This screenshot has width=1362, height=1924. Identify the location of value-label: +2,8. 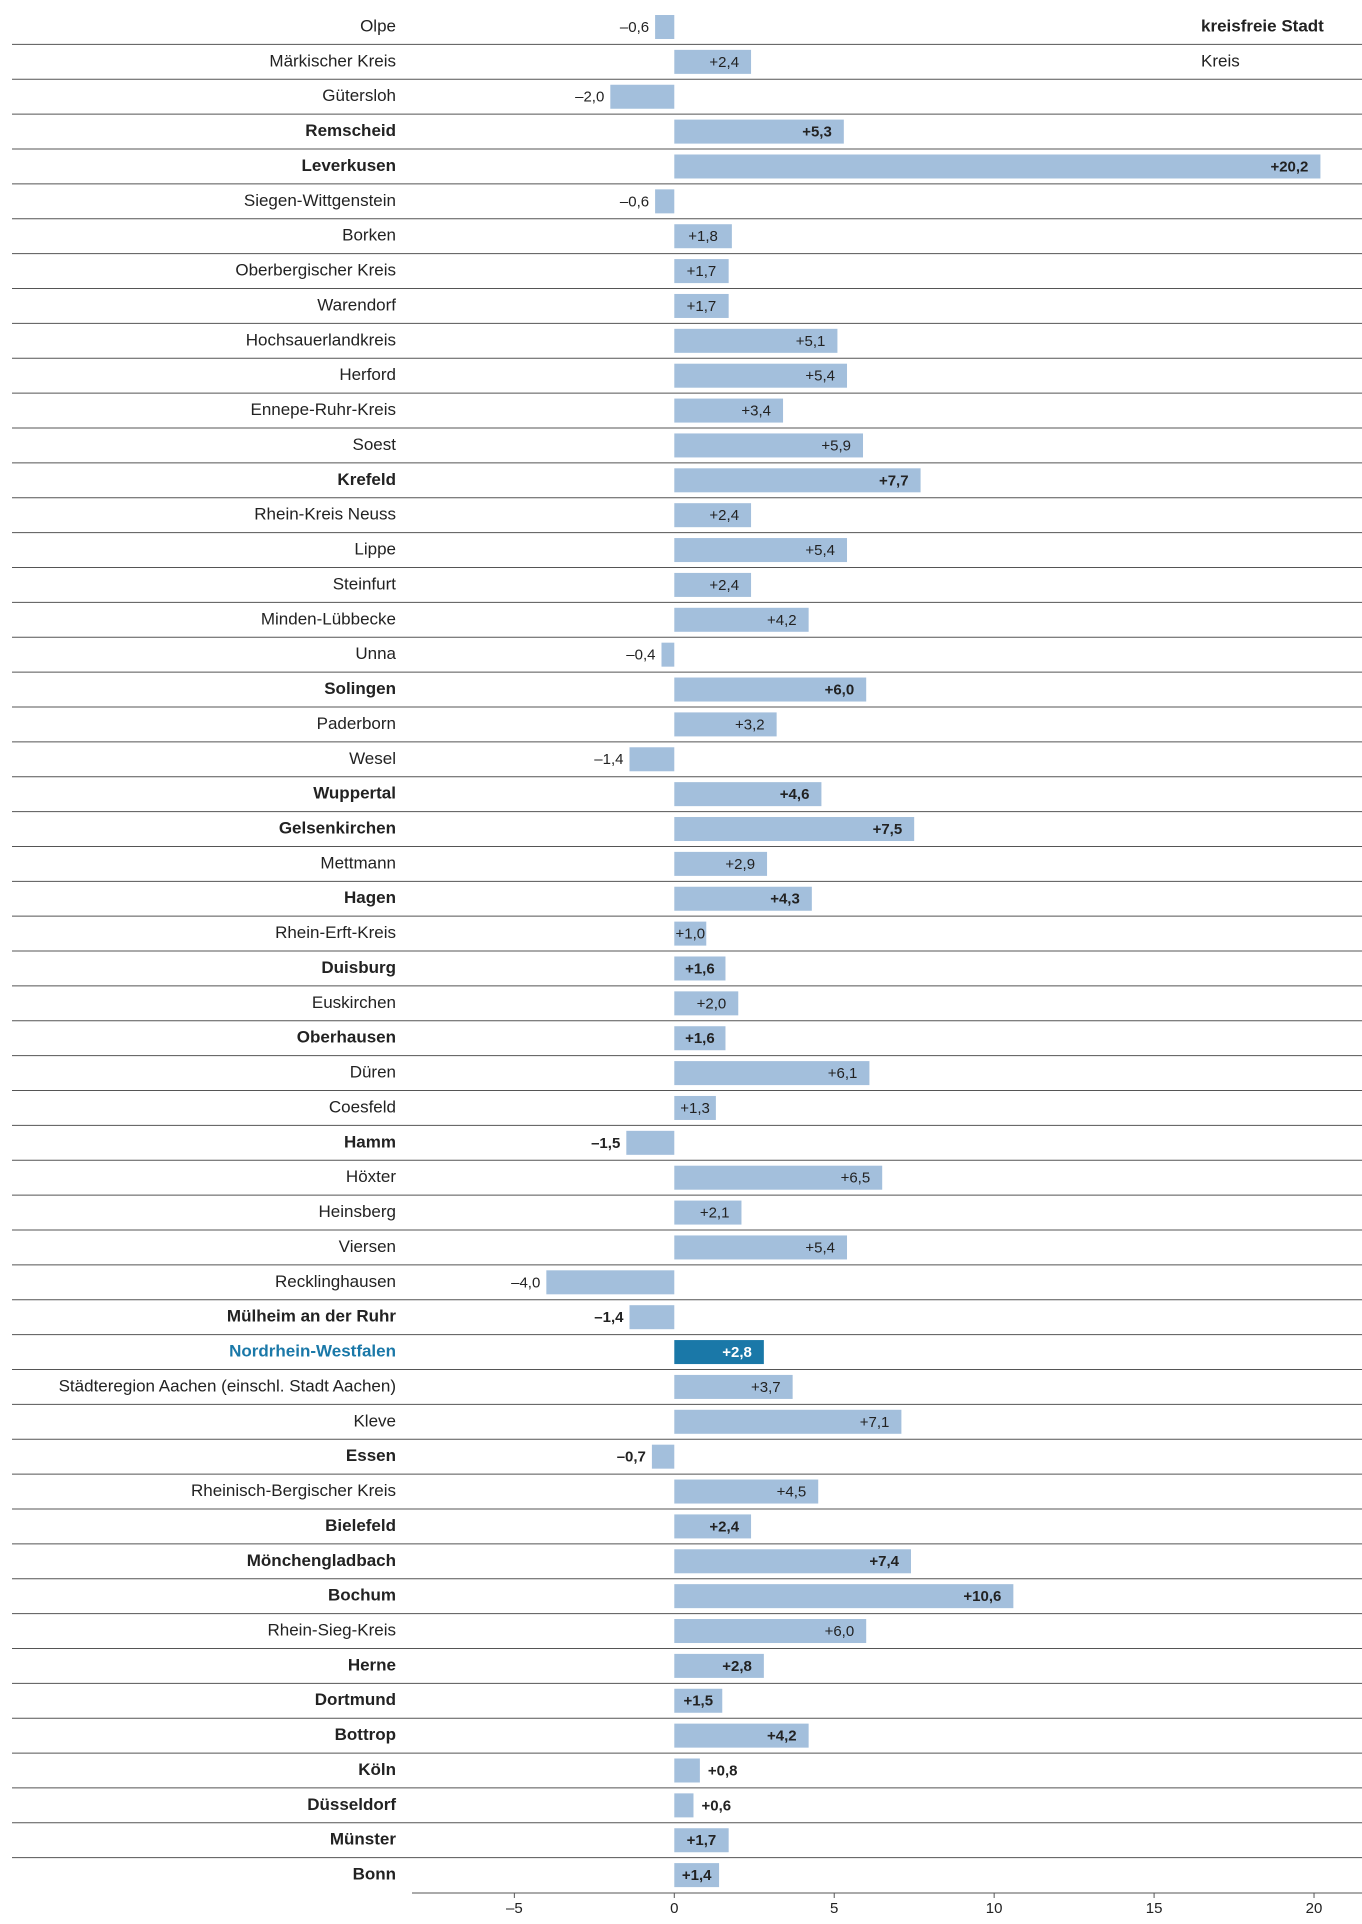
(737, 1666).